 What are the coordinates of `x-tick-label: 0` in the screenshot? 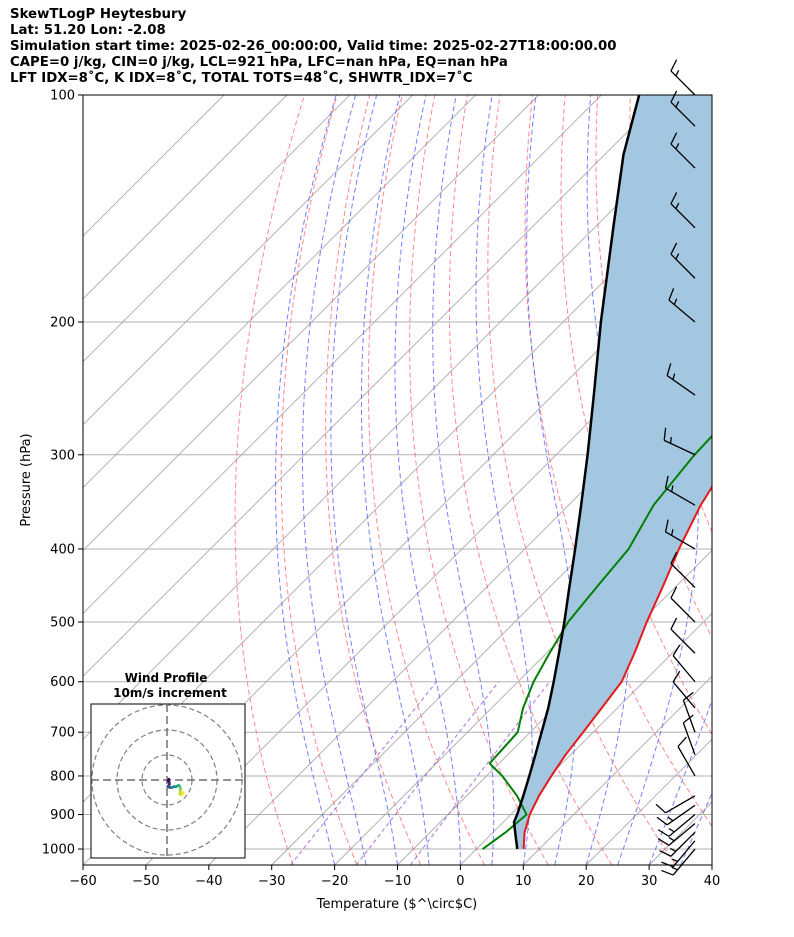 It's located at (460, 881).